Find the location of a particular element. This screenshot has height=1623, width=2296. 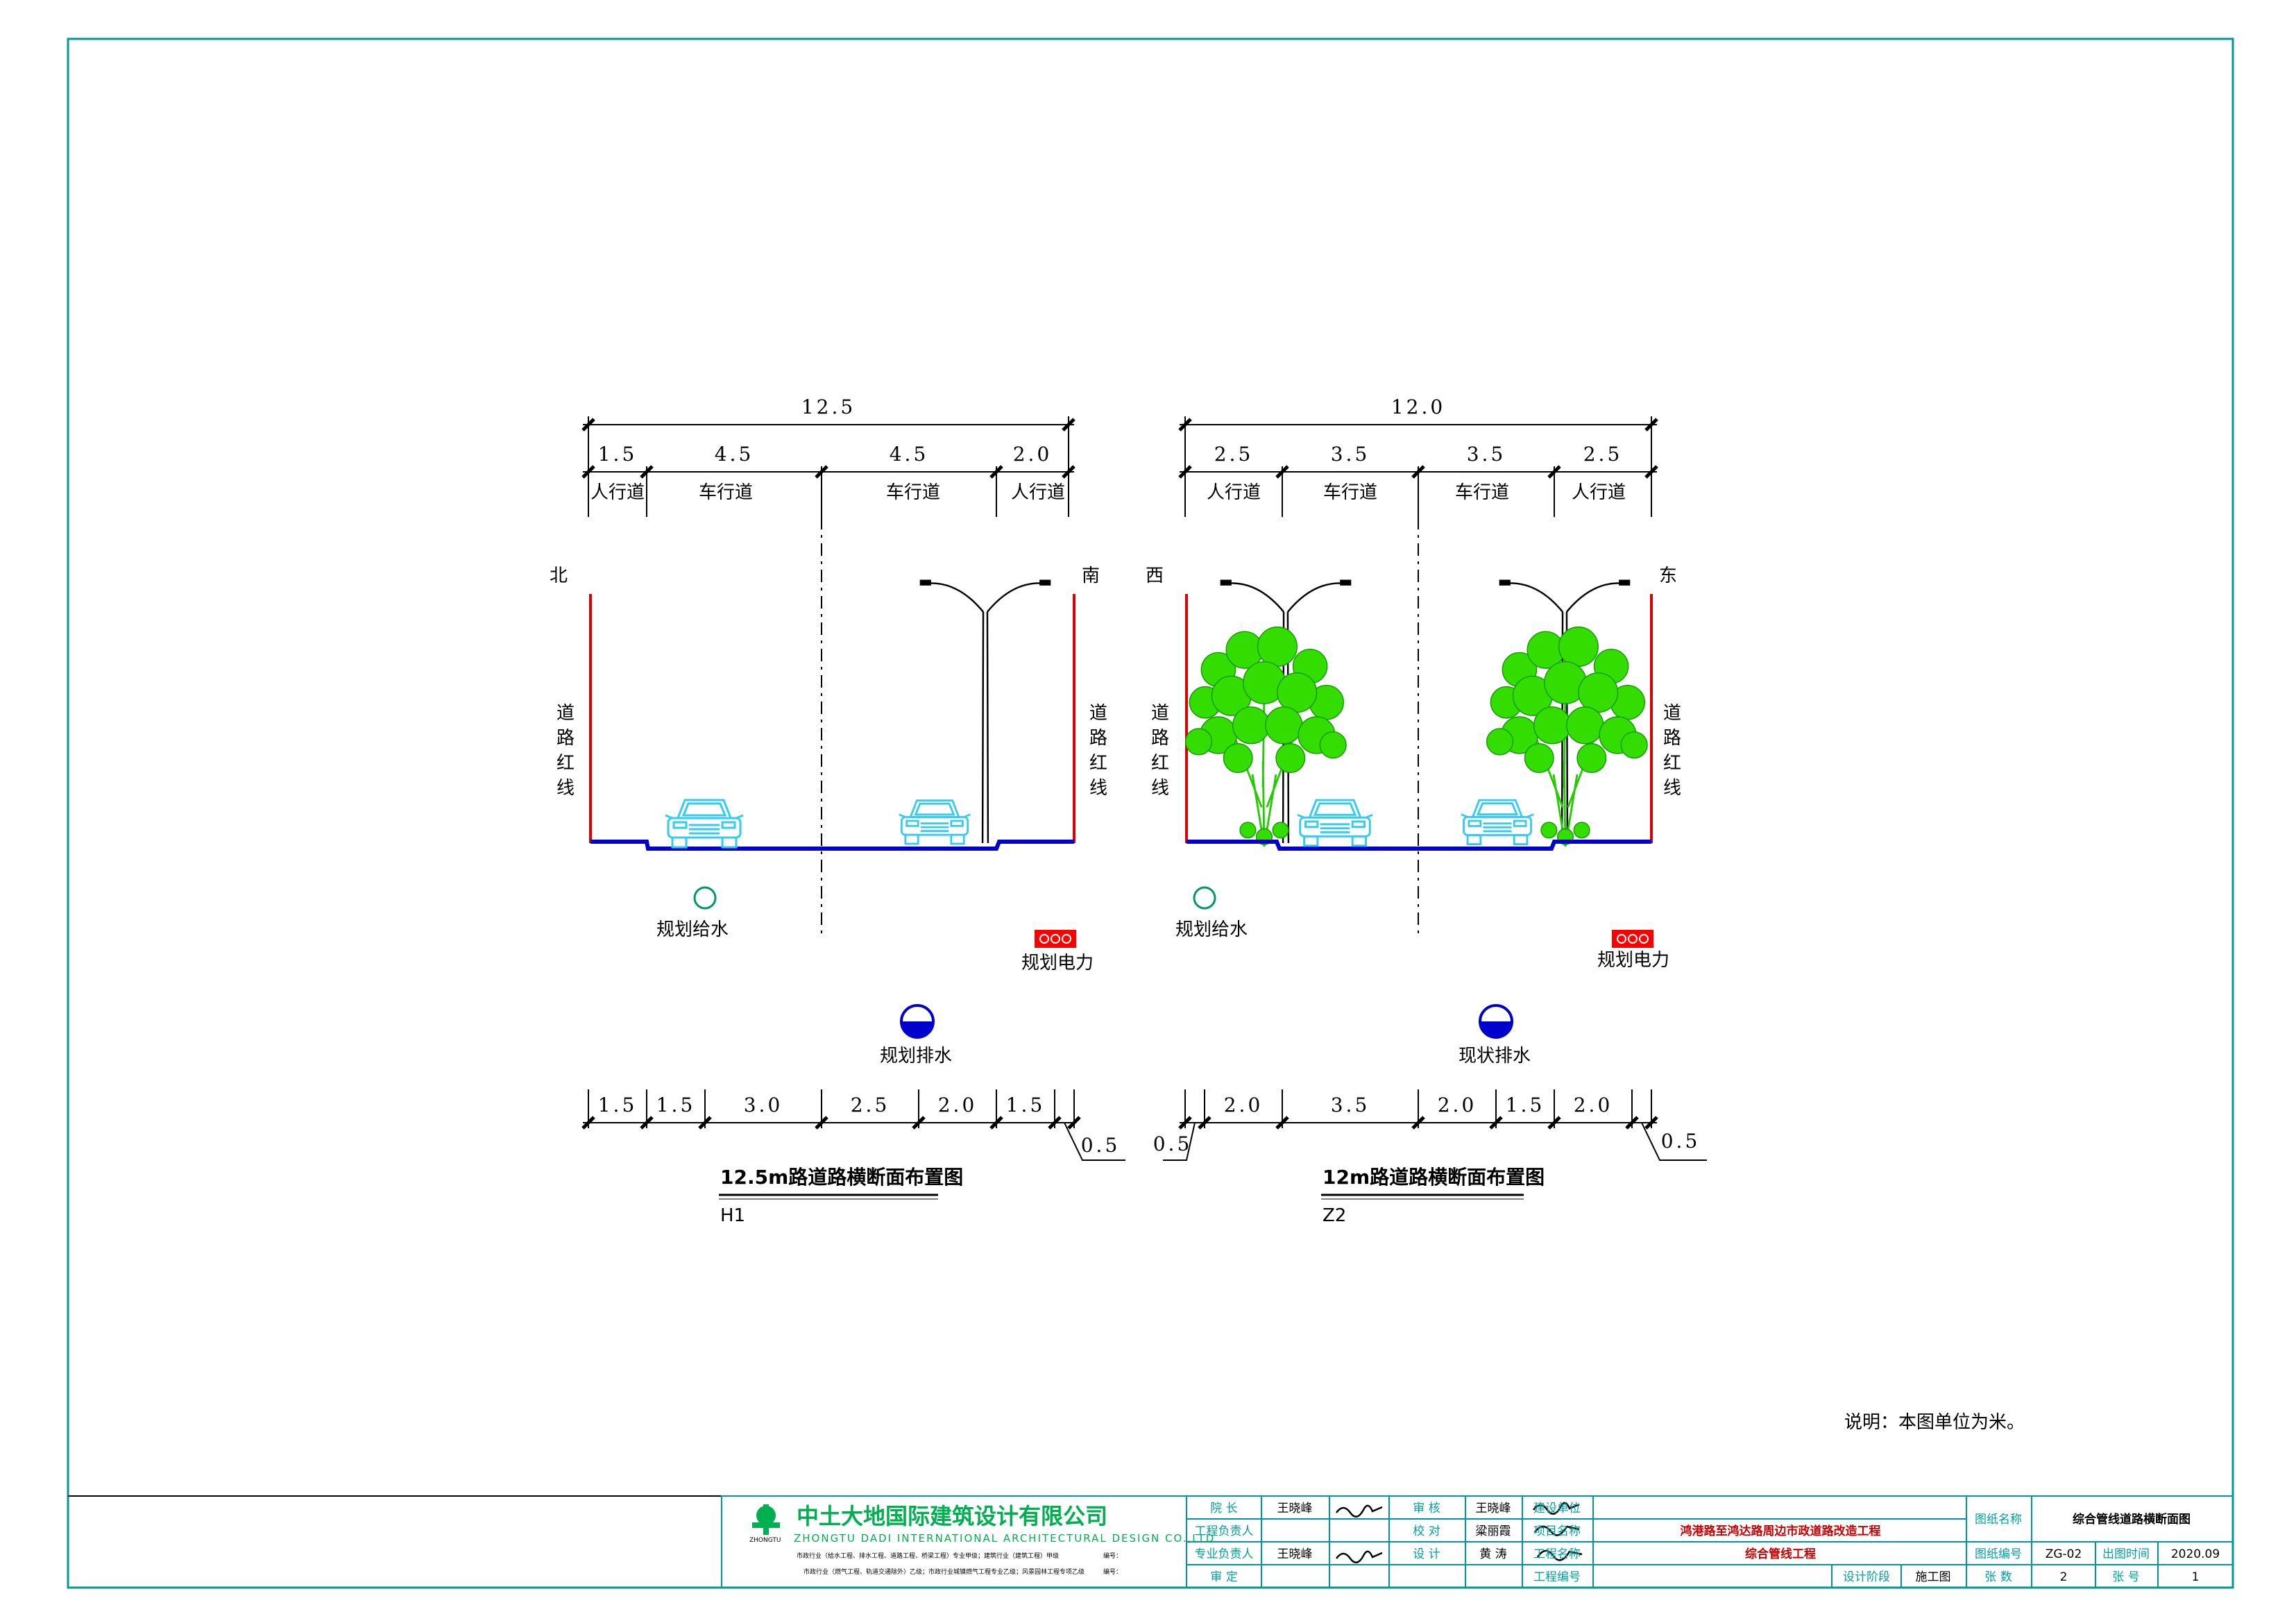

right-dir-east: 东 is located at coordinates (1668, 576).